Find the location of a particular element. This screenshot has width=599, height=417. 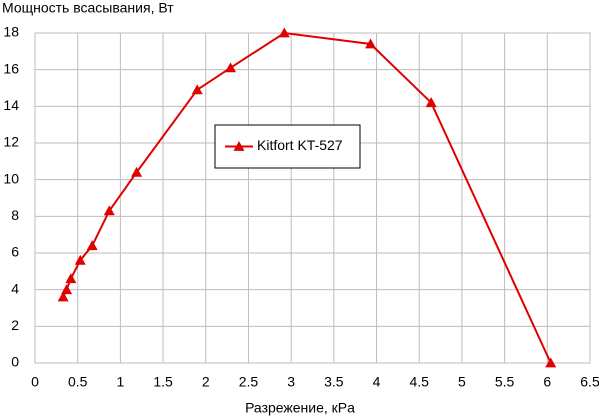

x-tick-label: 5.5 is located at coordinates (505, 382).